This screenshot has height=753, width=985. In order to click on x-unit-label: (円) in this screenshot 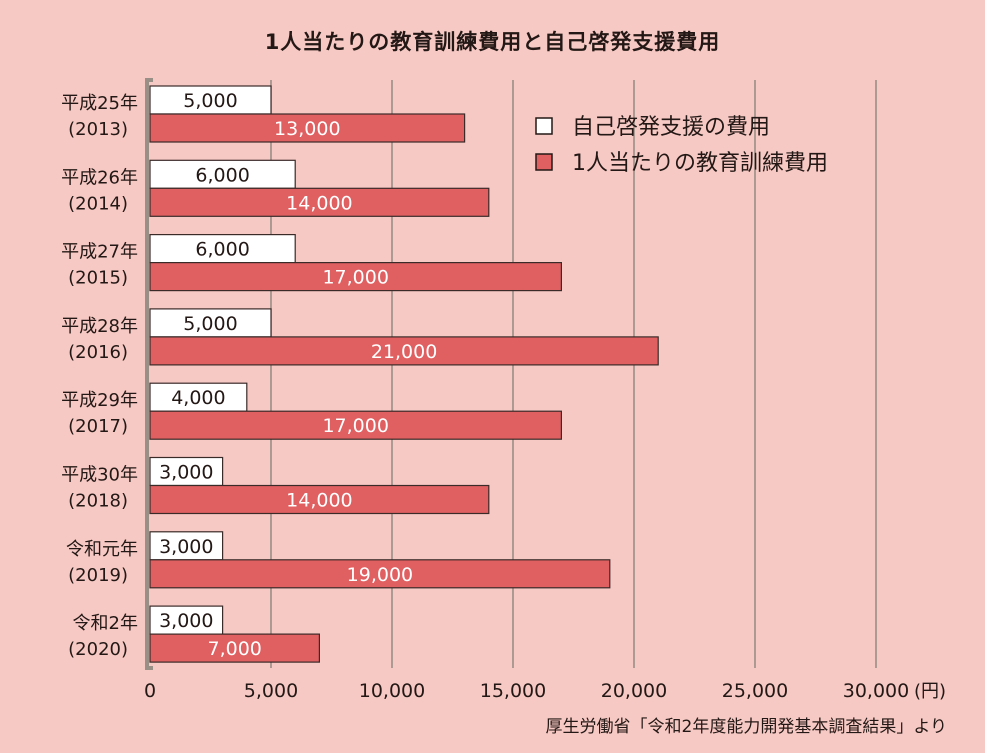, I will do `click(930, 691)`.